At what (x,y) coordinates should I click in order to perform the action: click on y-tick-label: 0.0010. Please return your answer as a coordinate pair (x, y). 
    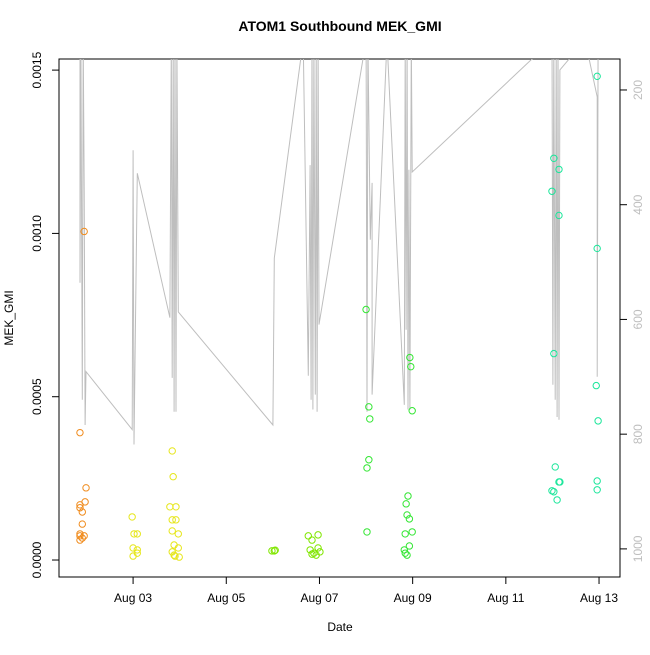
    Looking at the image, I should click on (37, 233).